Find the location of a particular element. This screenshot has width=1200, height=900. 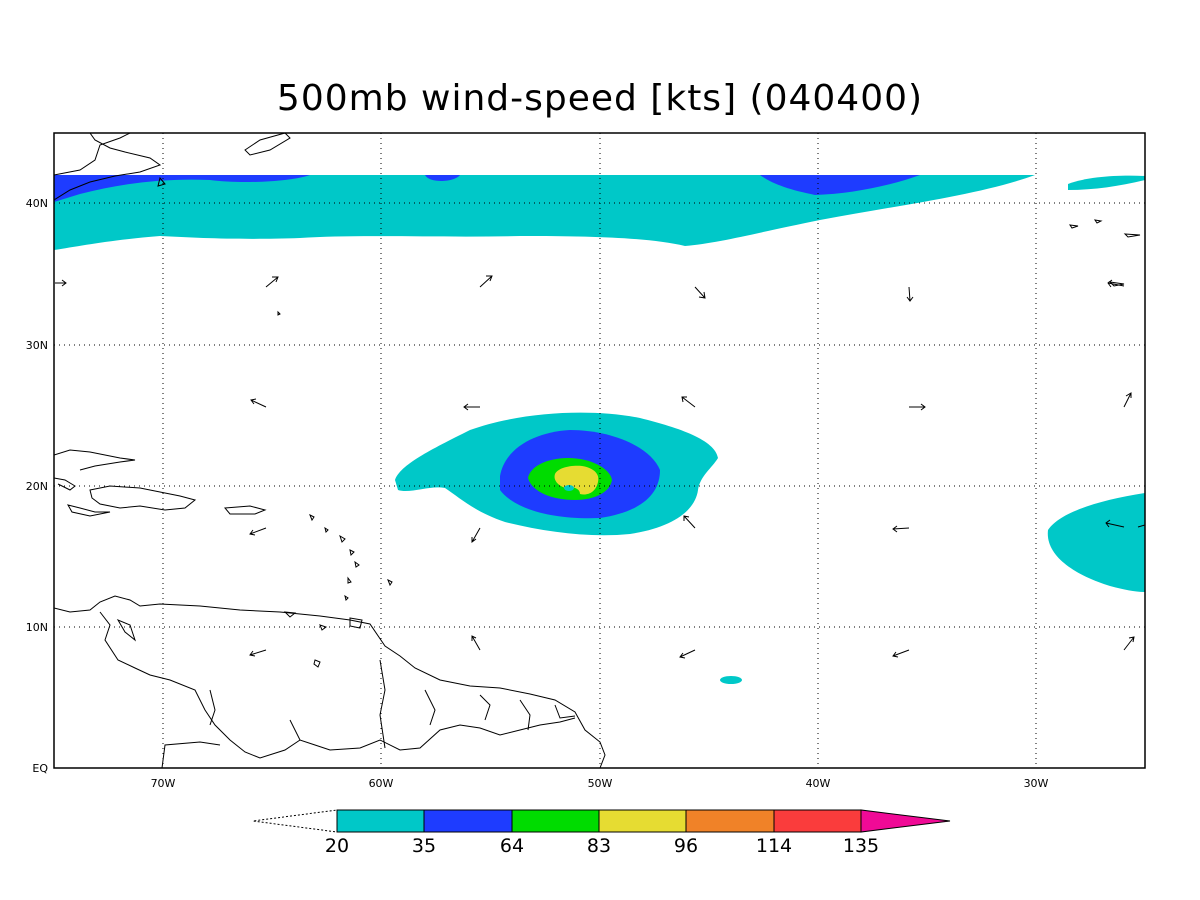

lon-tick-label: 50W is located at coordinates (600, 783).